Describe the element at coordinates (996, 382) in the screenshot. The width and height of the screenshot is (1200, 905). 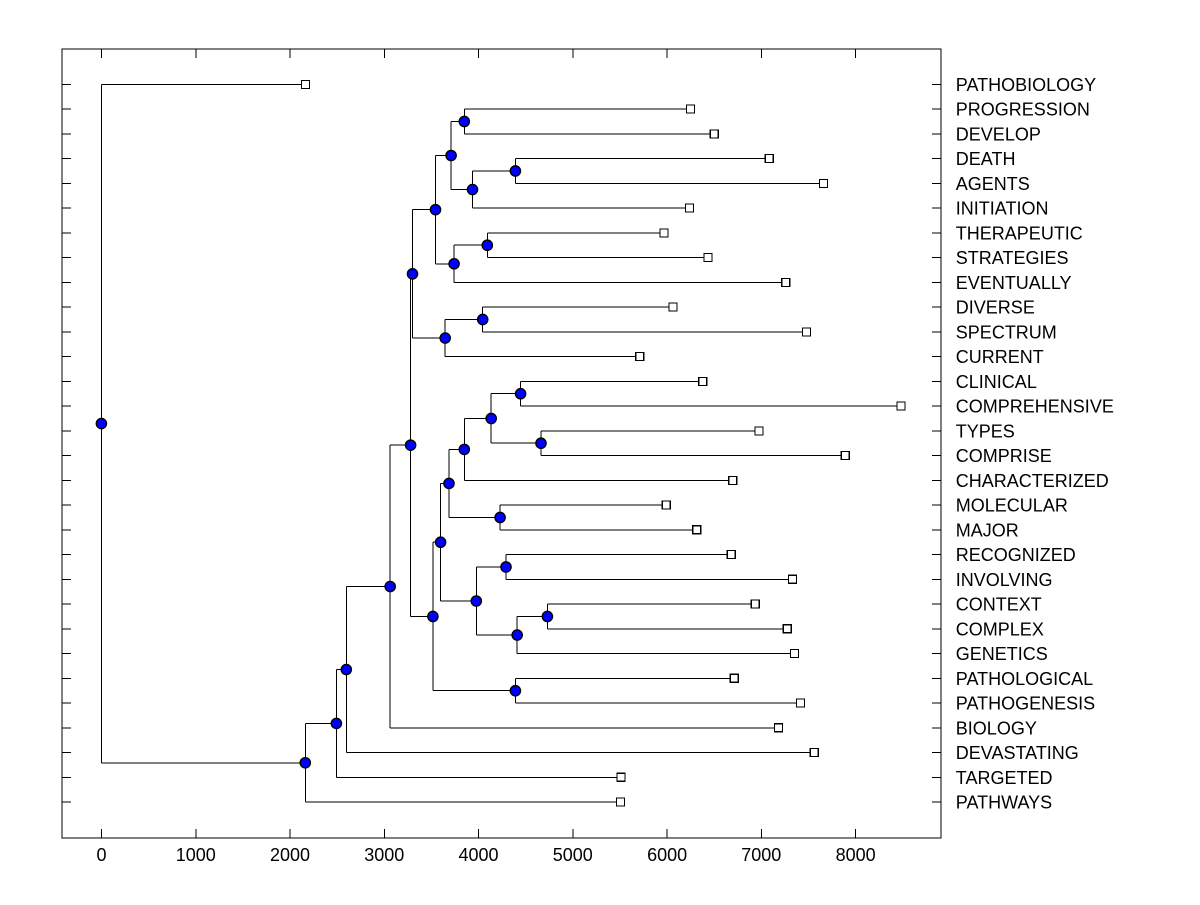
I see `svg-text: CLINICAL` at that location.